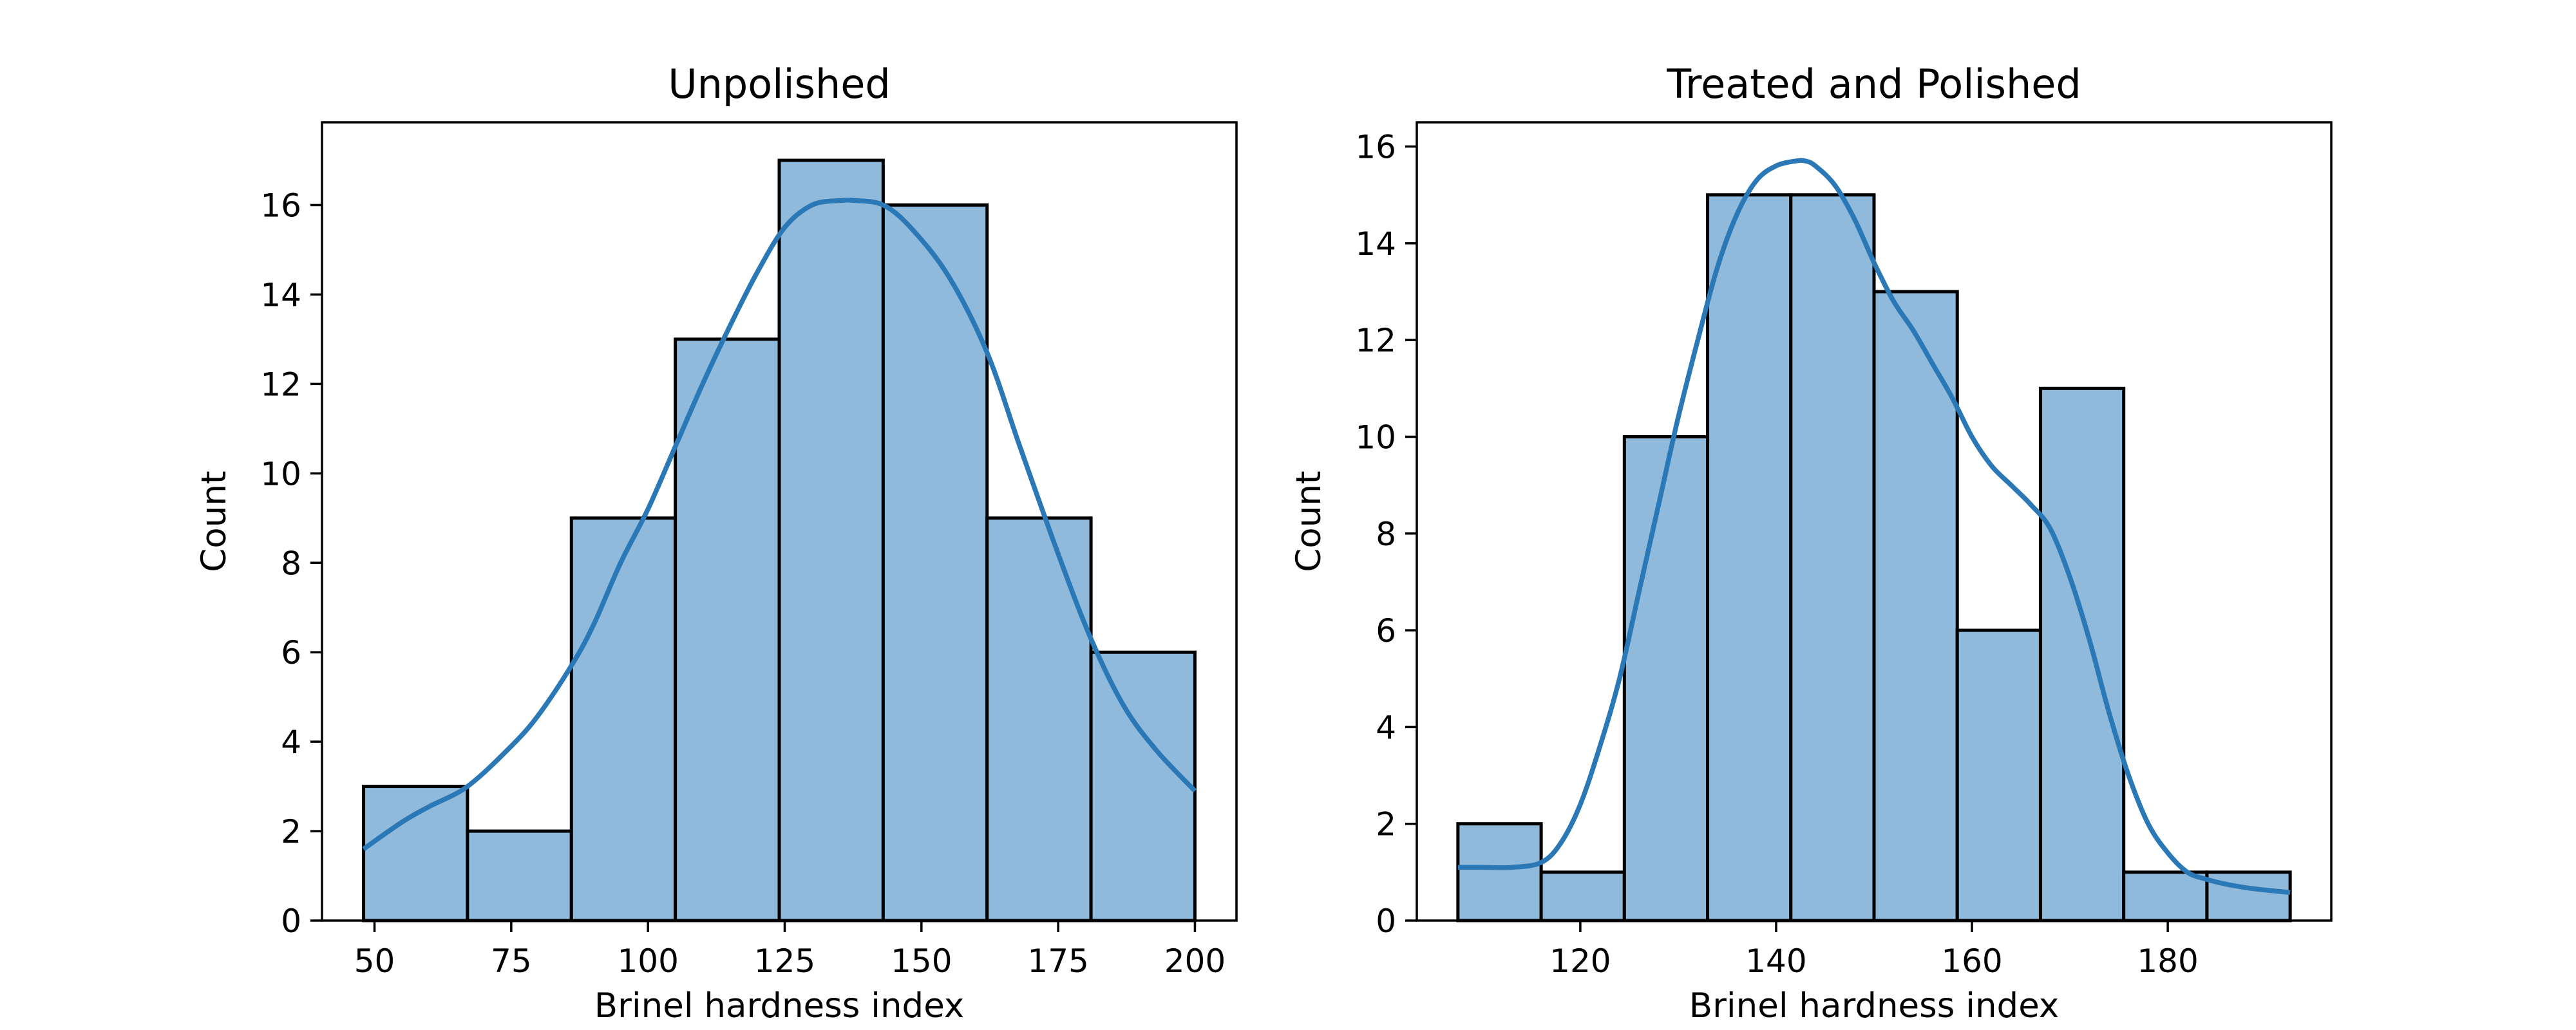 This screenshot has height=1030, width=2576. What do you see at coordinates (2167, 961) in the screenshot?
I see `x-tick-label: 180` at bounding box center [2167, 961].